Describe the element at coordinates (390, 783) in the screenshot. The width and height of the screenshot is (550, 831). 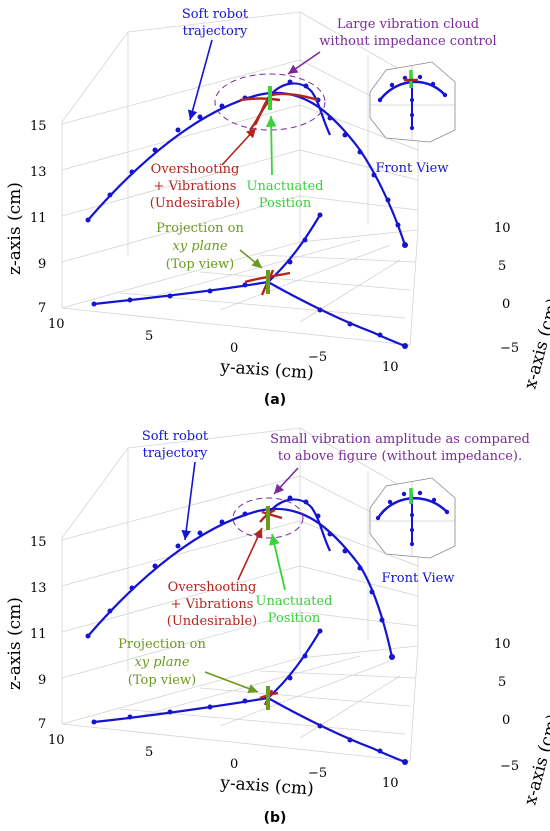
I see `y-tick-10r-b: 10` at that location.